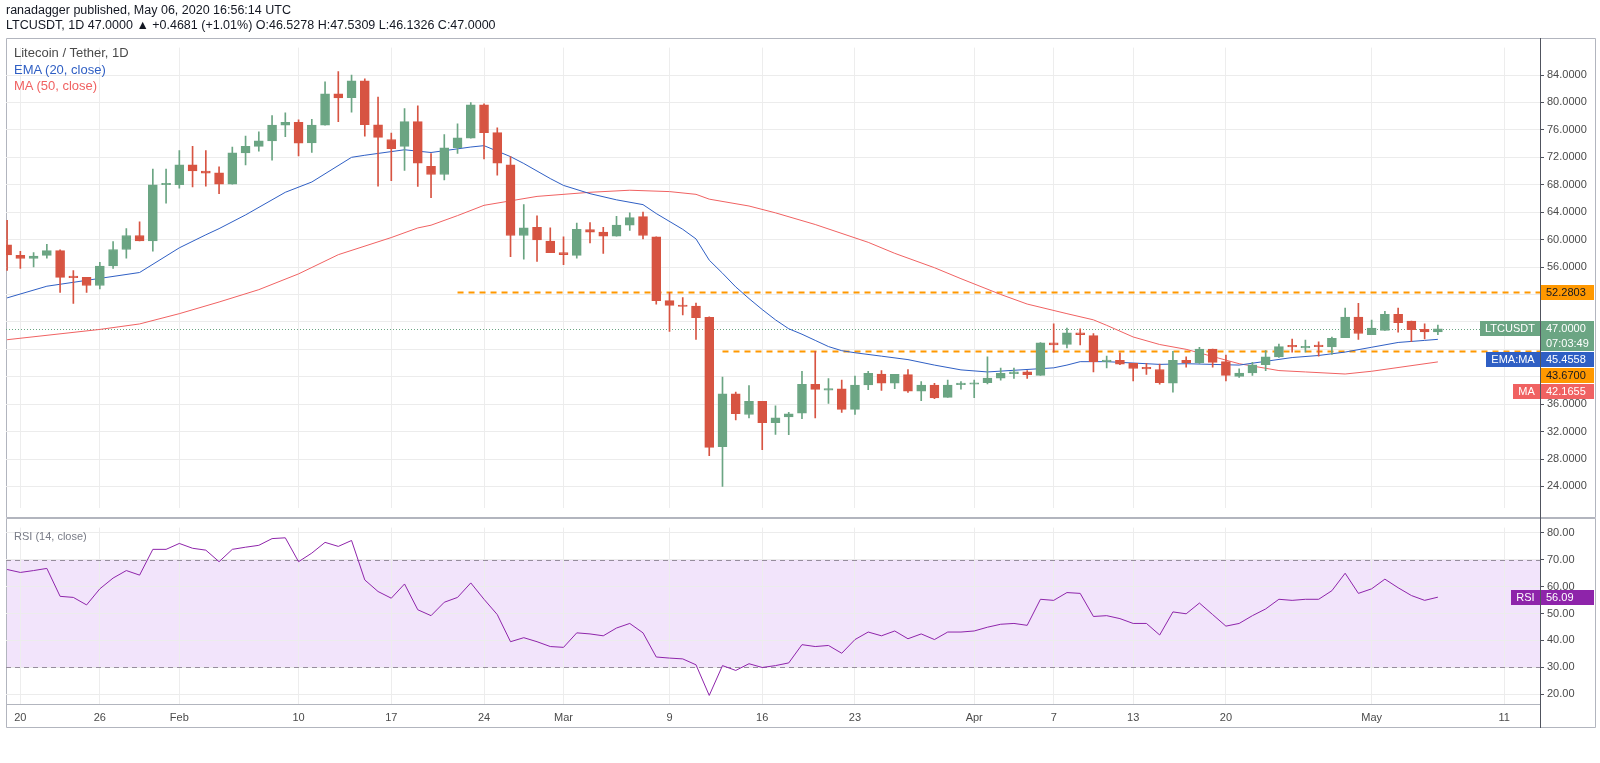 Image resolution: width=1600 pixels, height=763 pixels. I want to click on x-tick-label: May, so click(1372, 716).